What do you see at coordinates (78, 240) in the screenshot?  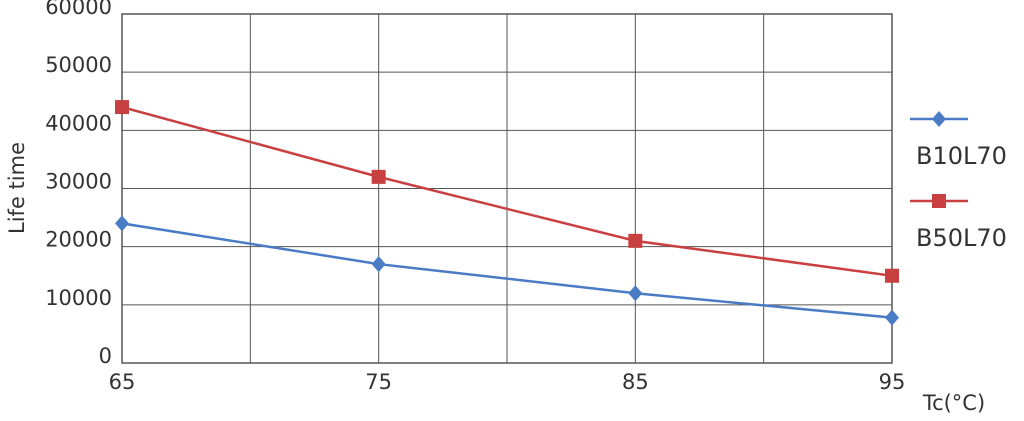 I see `y-tick-label: 20000` at bounding box center [78, 240].